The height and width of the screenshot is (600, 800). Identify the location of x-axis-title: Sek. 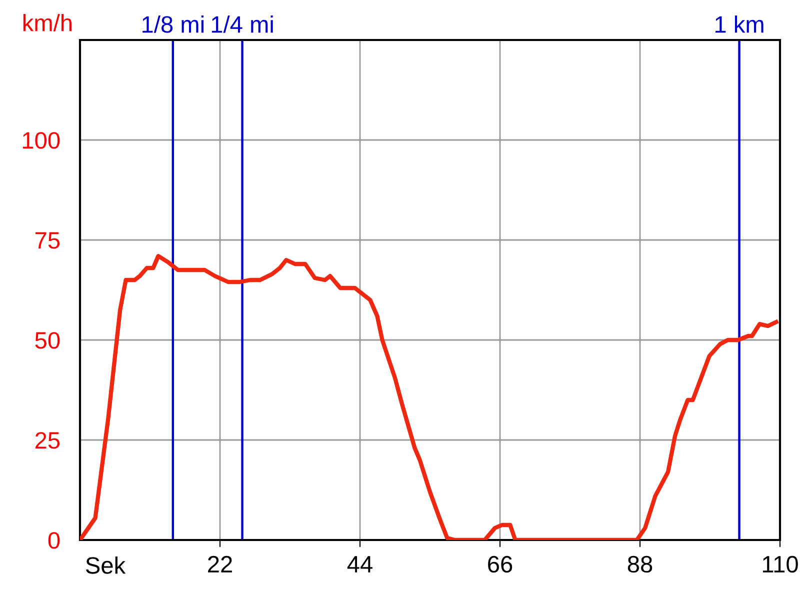
(106, 565).